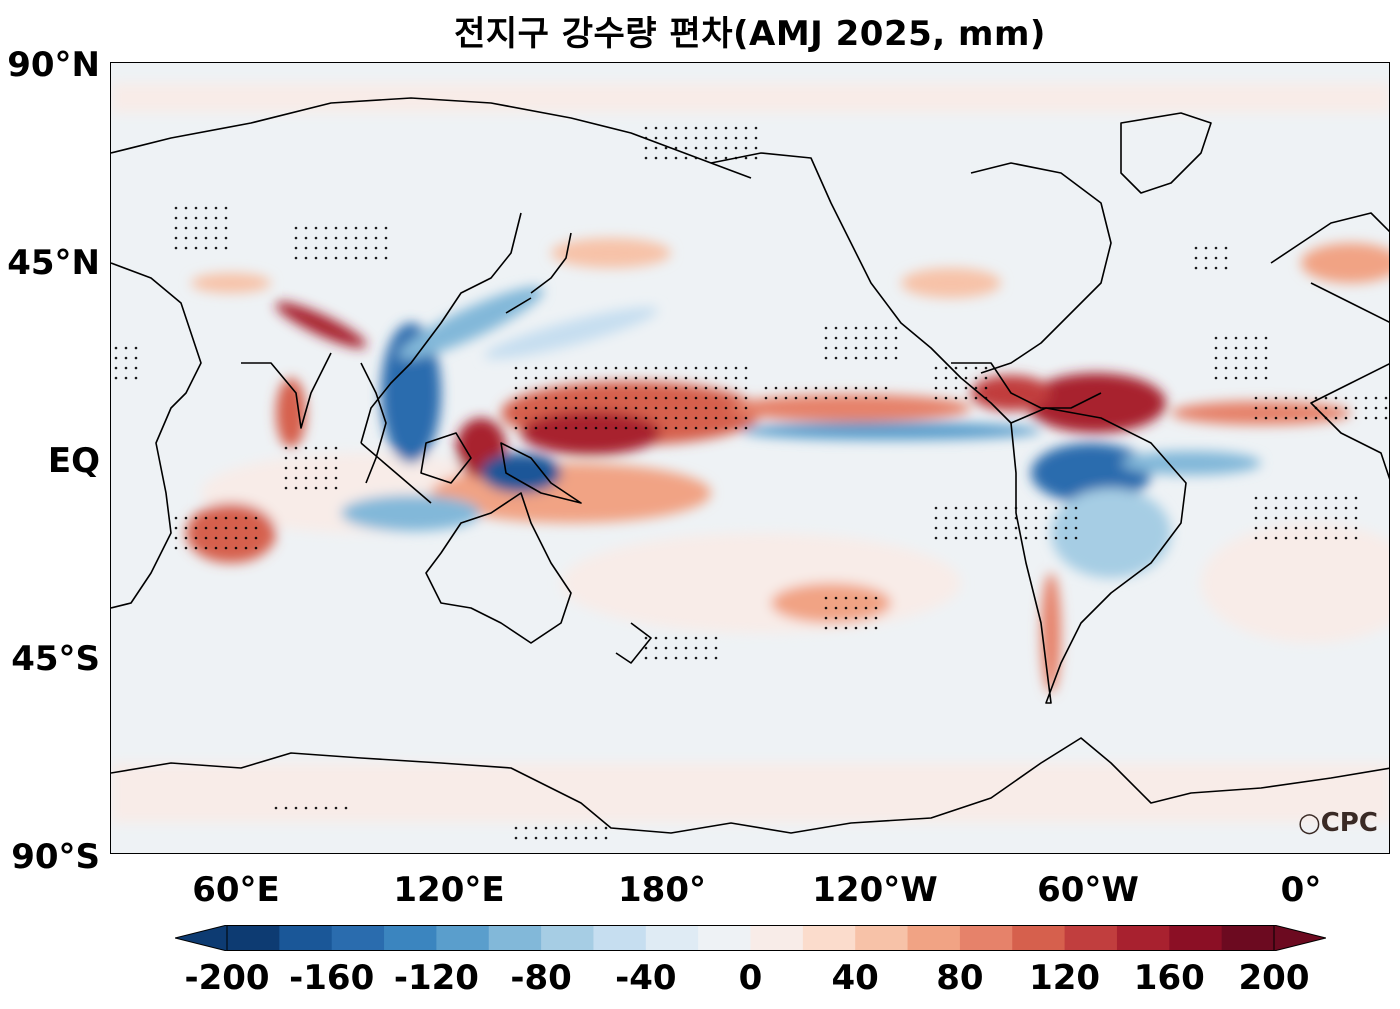  What do you see at coordinates (332, 978) in the screenshot?
I see `colorbar-tick-label: -160` at bounding box center [332, 978].